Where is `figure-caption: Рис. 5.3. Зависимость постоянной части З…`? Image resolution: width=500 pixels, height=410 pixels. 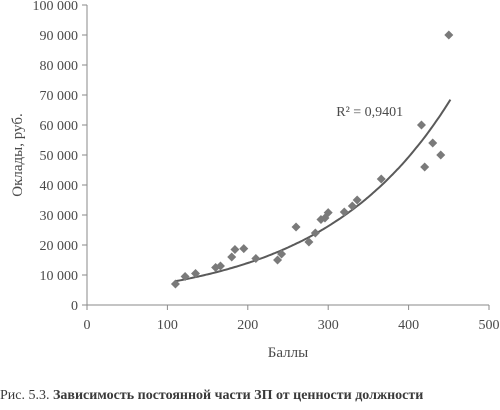
figure-caption: Рис. 5.3. Зависимость постоянной части З… is located at coordinates (250, 396).